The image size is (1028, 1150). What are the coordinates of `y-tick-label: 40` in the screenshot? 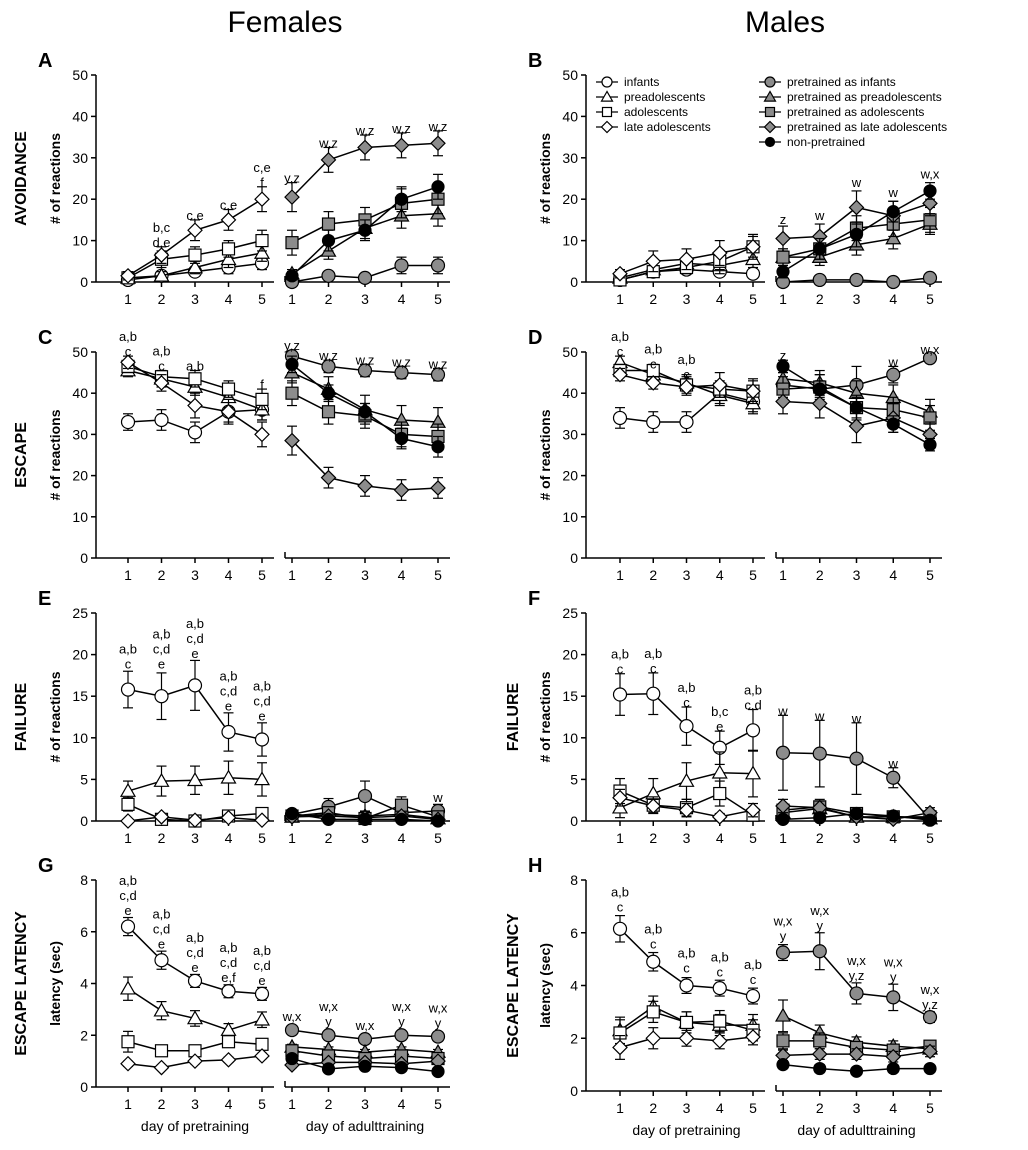 It's located at (80, 393).